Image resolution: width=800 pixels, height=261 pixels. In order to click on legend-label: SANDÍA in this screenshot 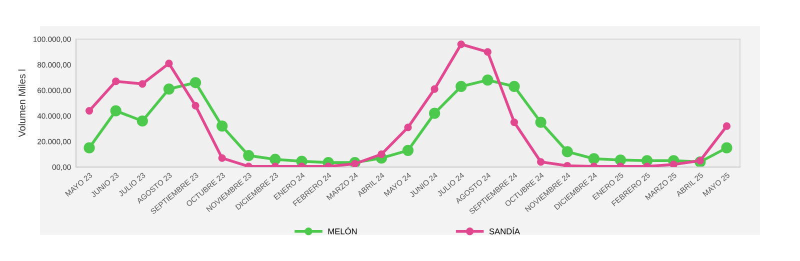, I will do `click(504, 230)`.